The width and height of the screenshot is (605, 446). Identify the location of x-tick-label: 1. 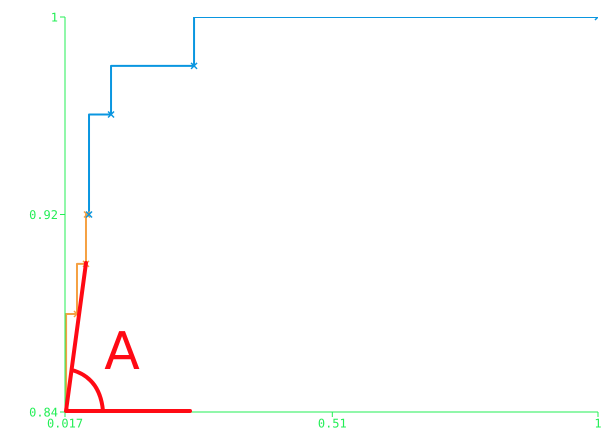
(598, 423).